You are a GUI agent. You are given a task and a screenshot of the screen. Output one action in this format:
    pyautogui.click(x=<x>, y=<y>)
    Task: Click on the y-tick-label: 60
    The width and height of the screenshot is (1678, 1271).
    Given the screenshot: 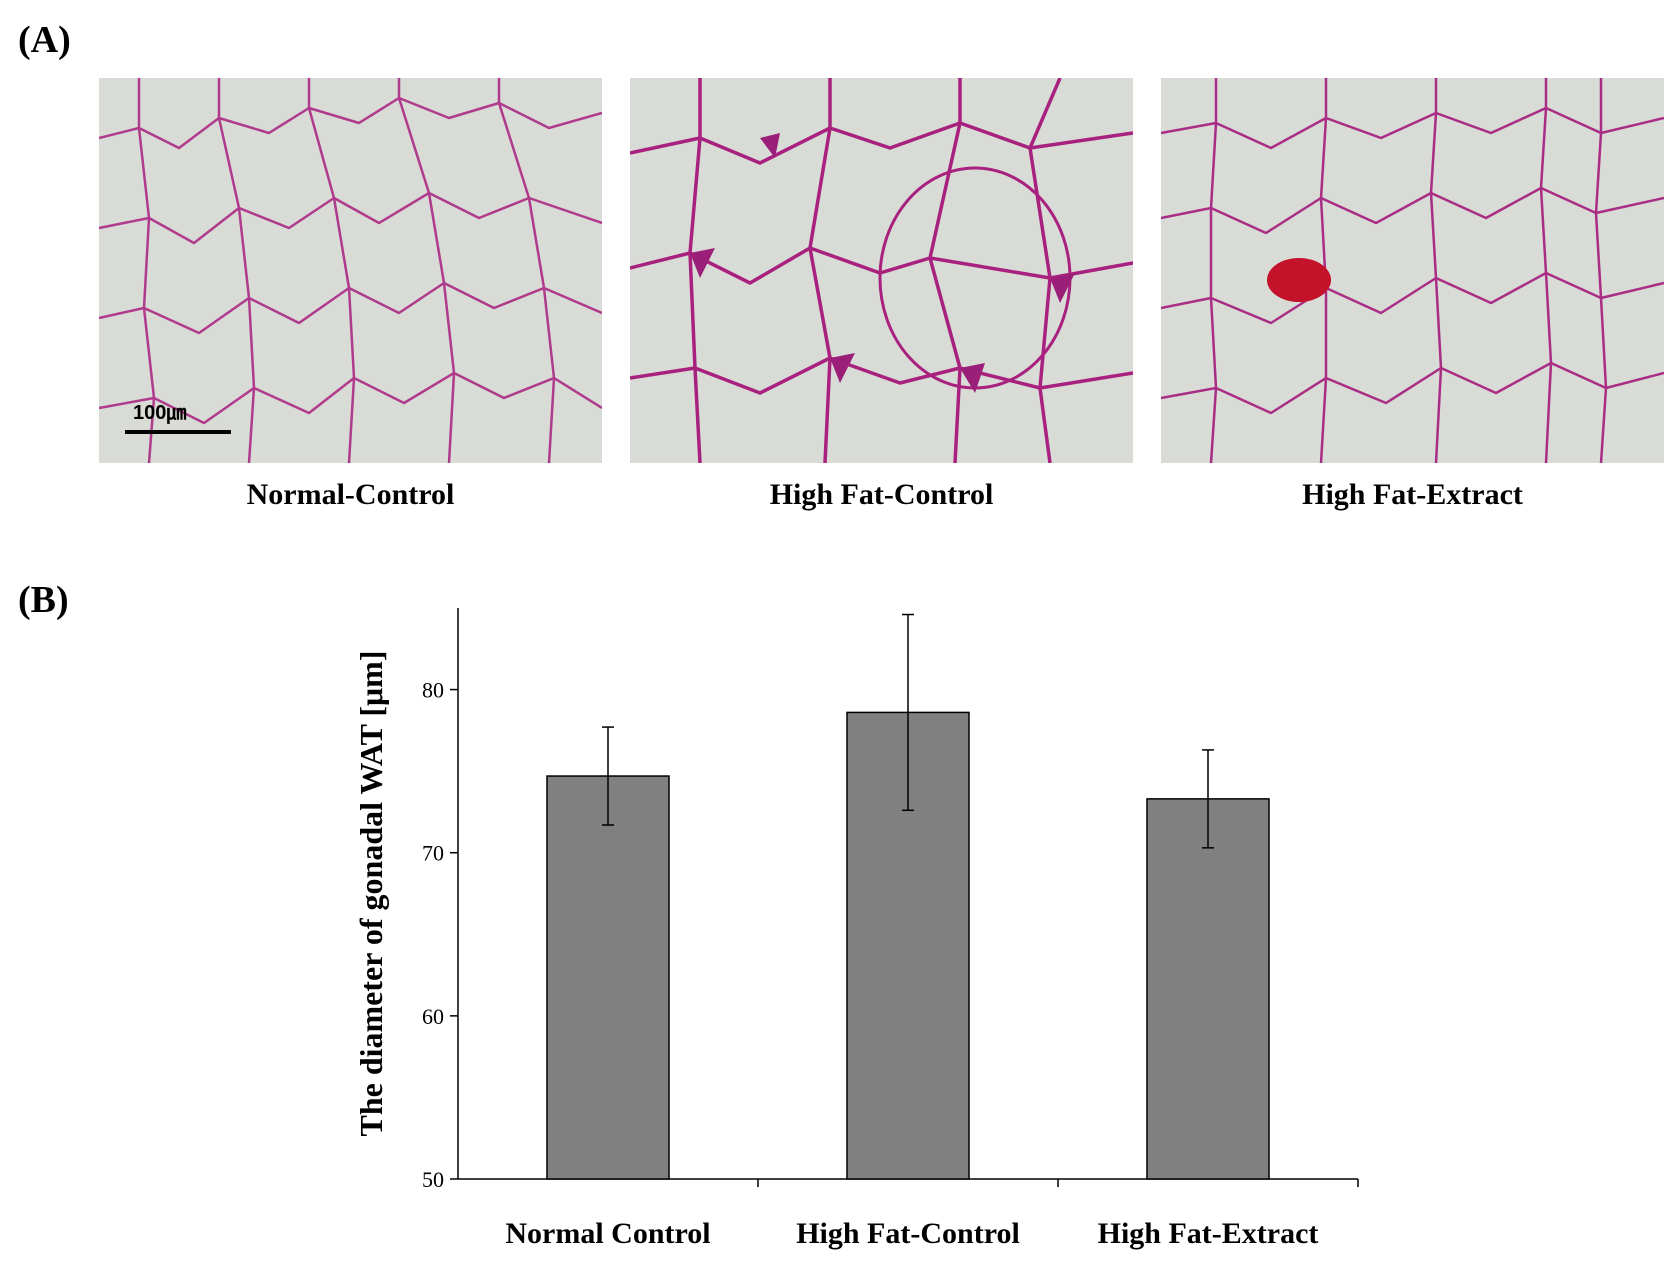 What is the action you would take?
    pyautogui.click(x=433, y=1016)
    